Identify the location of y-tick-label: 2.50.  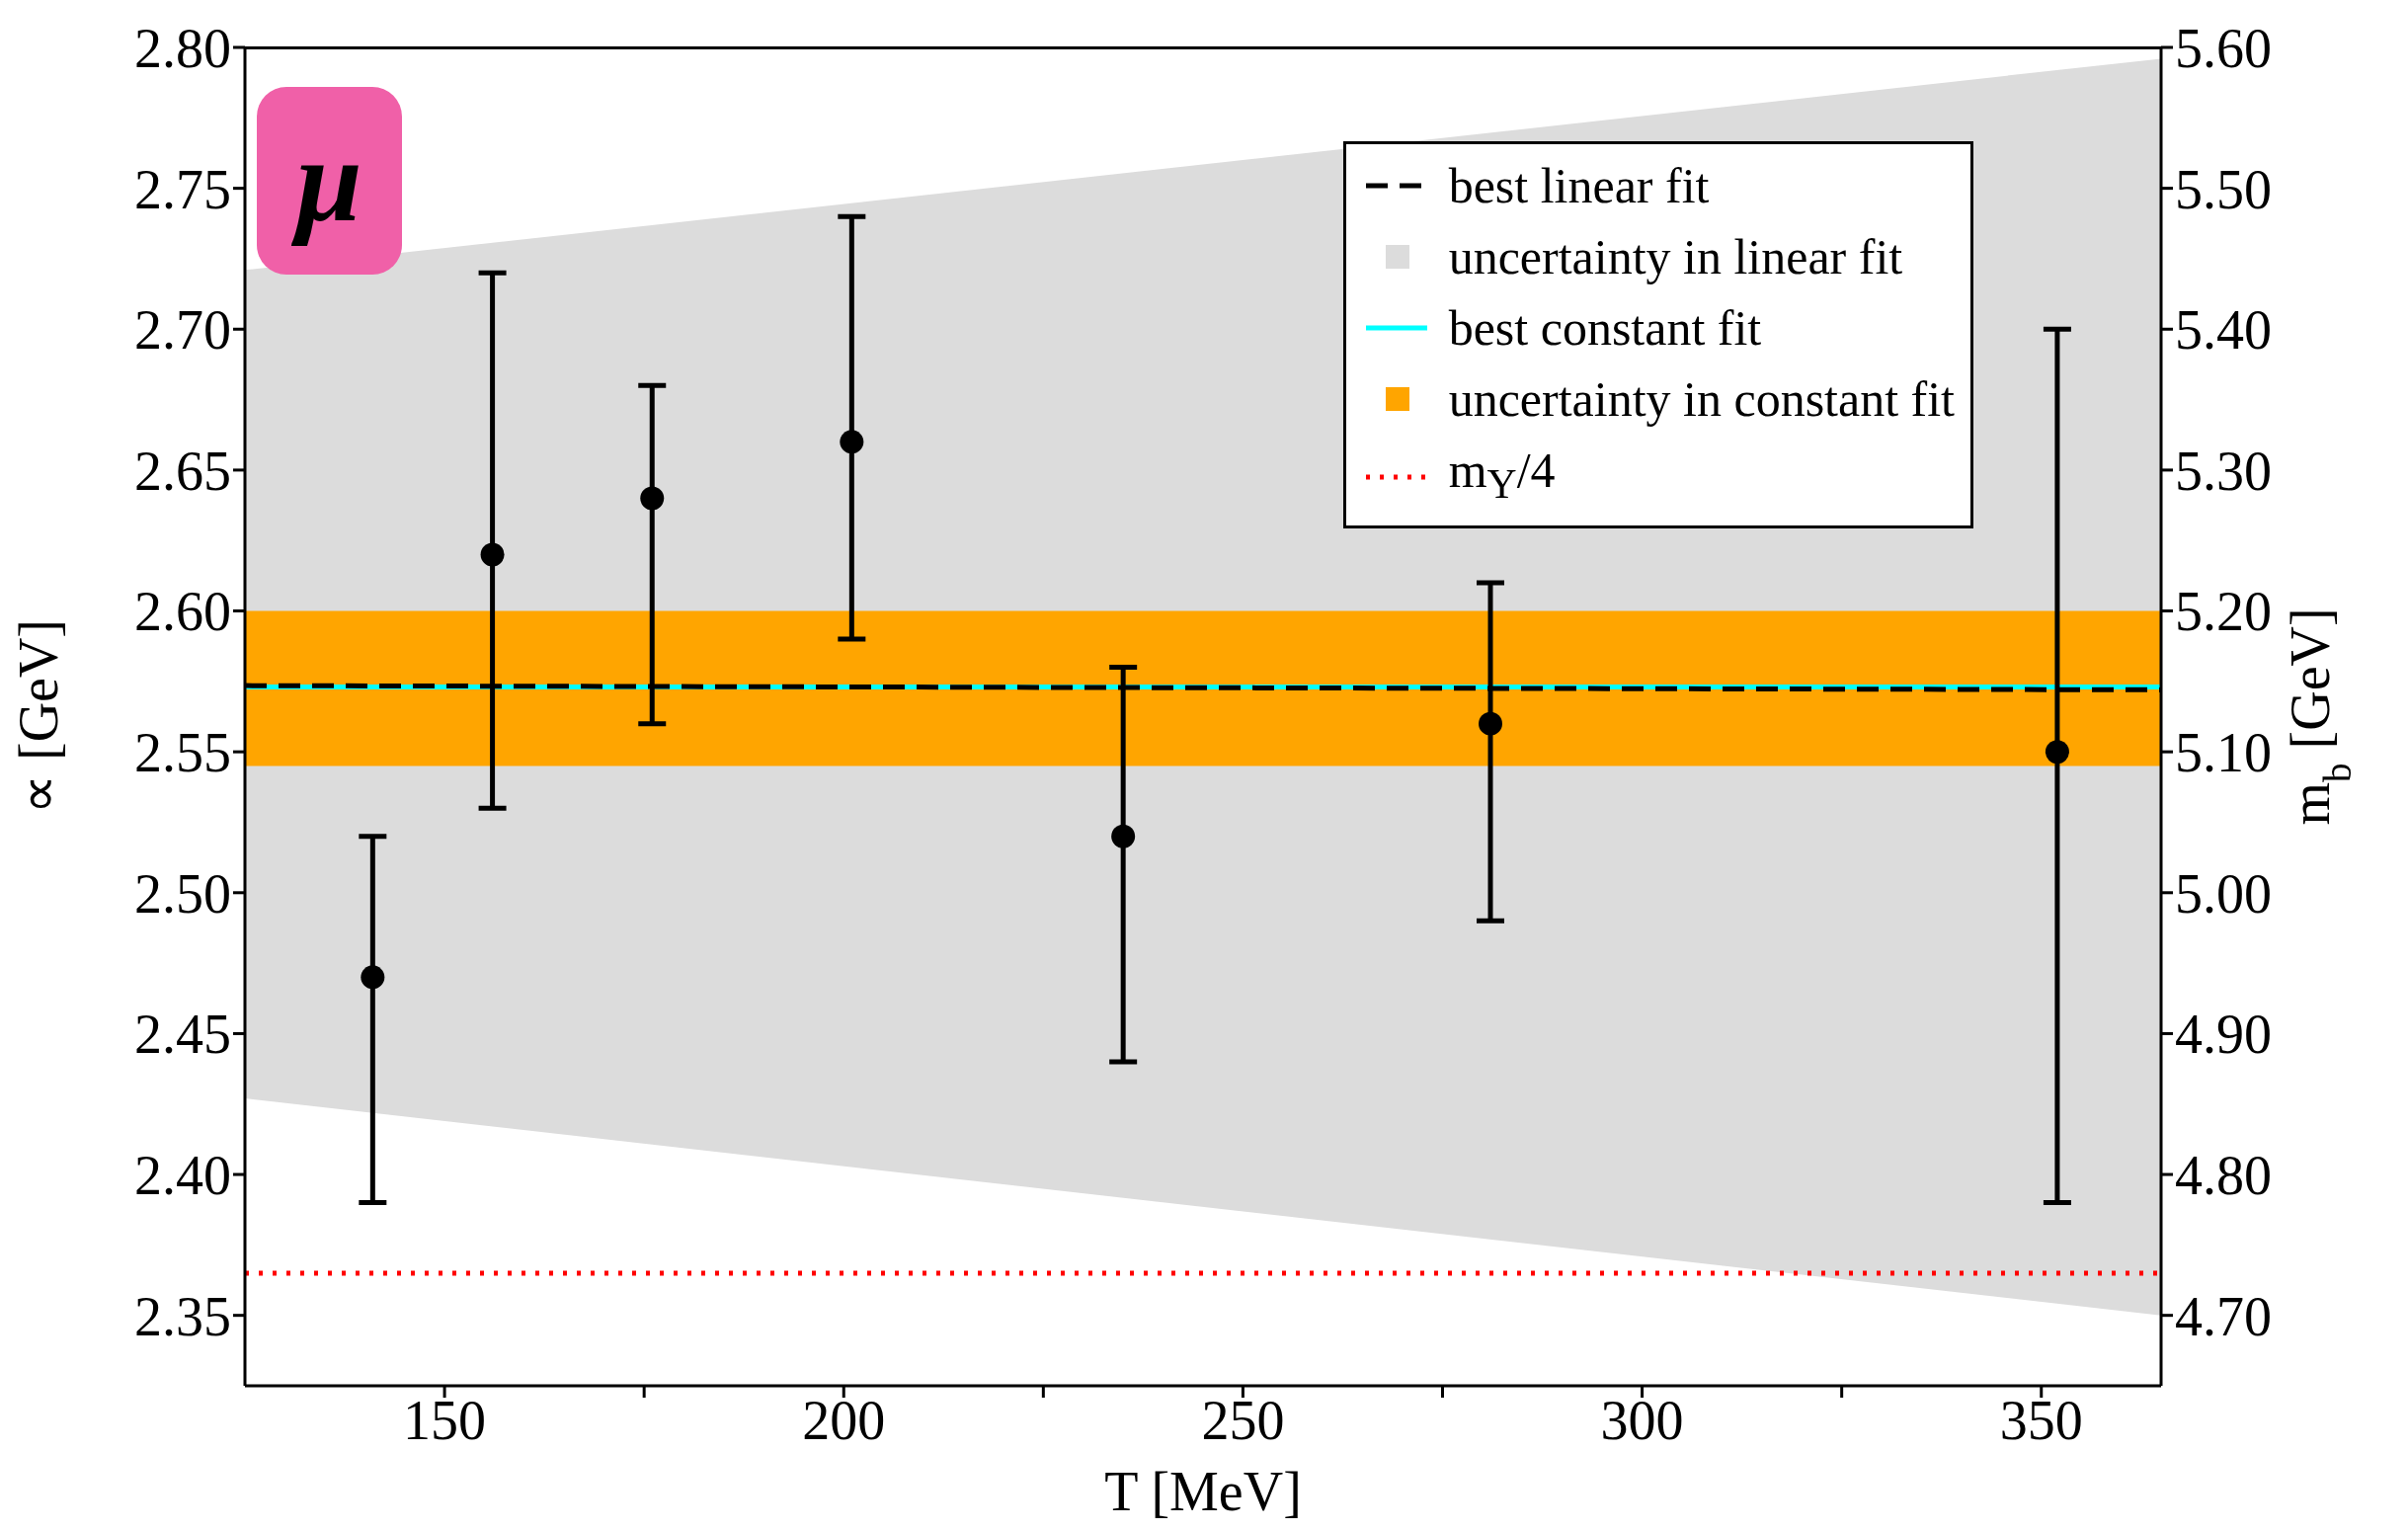
(183, 893).